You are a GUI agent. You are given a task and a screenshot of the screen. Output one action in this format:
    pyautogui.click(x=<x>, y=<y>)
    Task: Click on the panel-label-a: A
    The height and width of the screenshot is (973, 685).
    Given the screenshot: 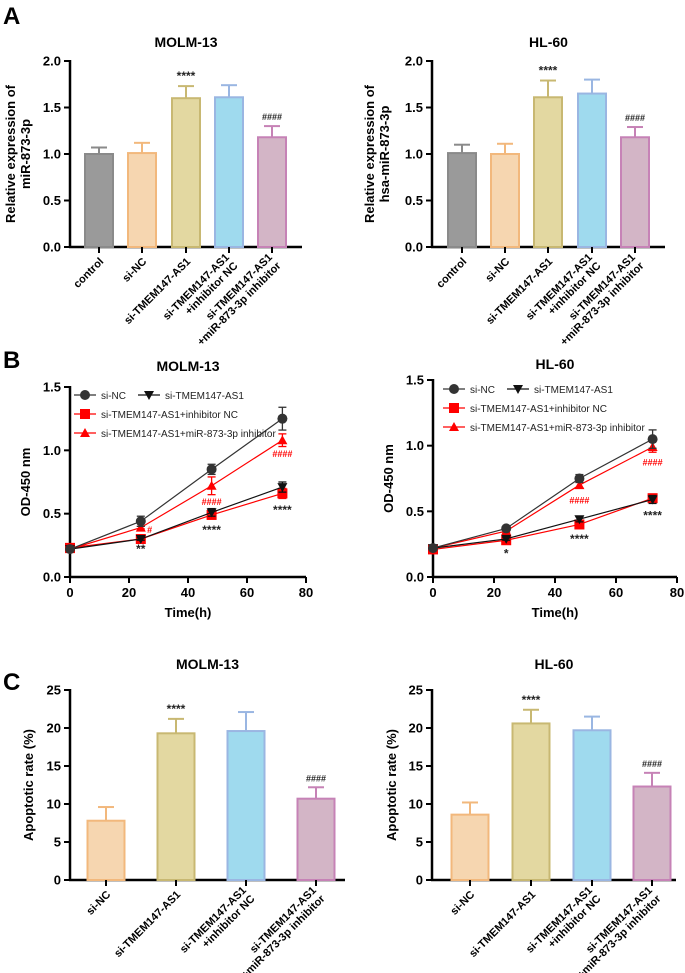 What is the action you would take?
    pyautogui.click(x=11, y=16)
    